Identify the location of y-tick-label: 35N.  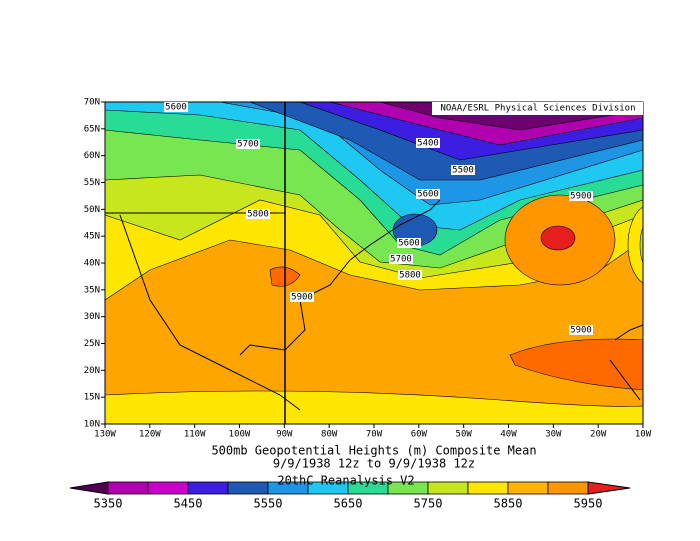
(92, 290).